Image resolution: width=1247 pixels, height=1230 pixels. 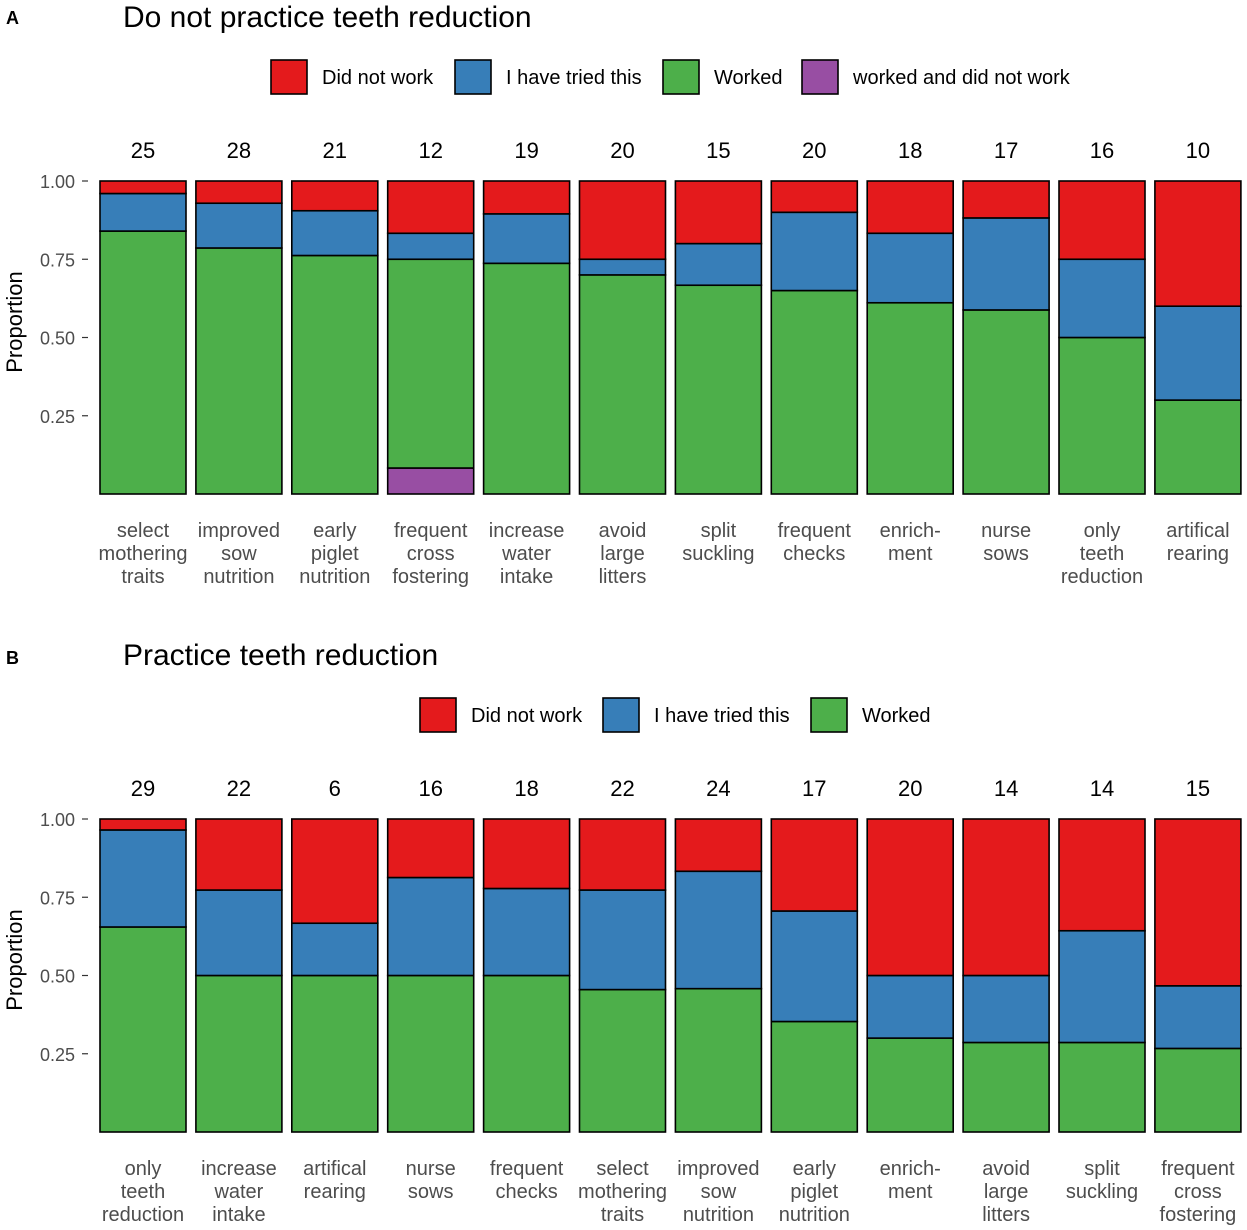 What do you see at coordinates (718, 150) in the screenshot?
I see `bar-count-label: 15` at bounding box center [718, 150].